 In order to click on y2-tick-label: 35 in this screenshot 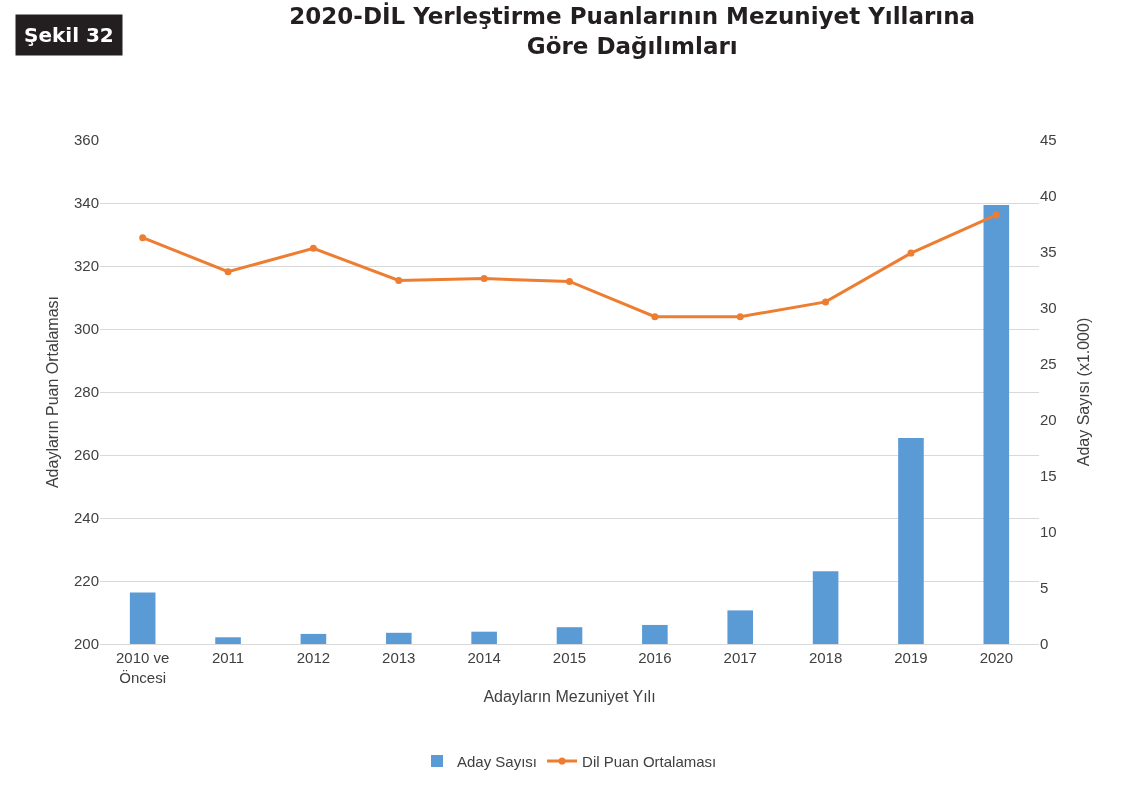, I will do `click(1048, 252)`.